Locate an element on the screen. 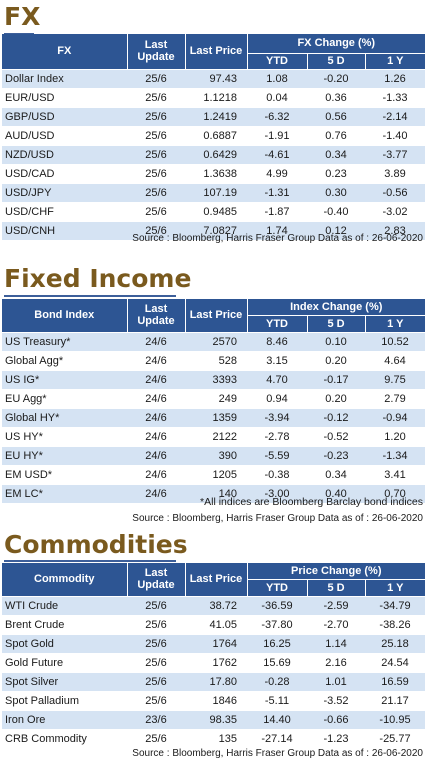 The width and height of the screenshot is (429, 770). fx-row: NZD/USD 25/6 0.6429 -4.61 0.34 -3.77 is located at coordinates (214, 155).